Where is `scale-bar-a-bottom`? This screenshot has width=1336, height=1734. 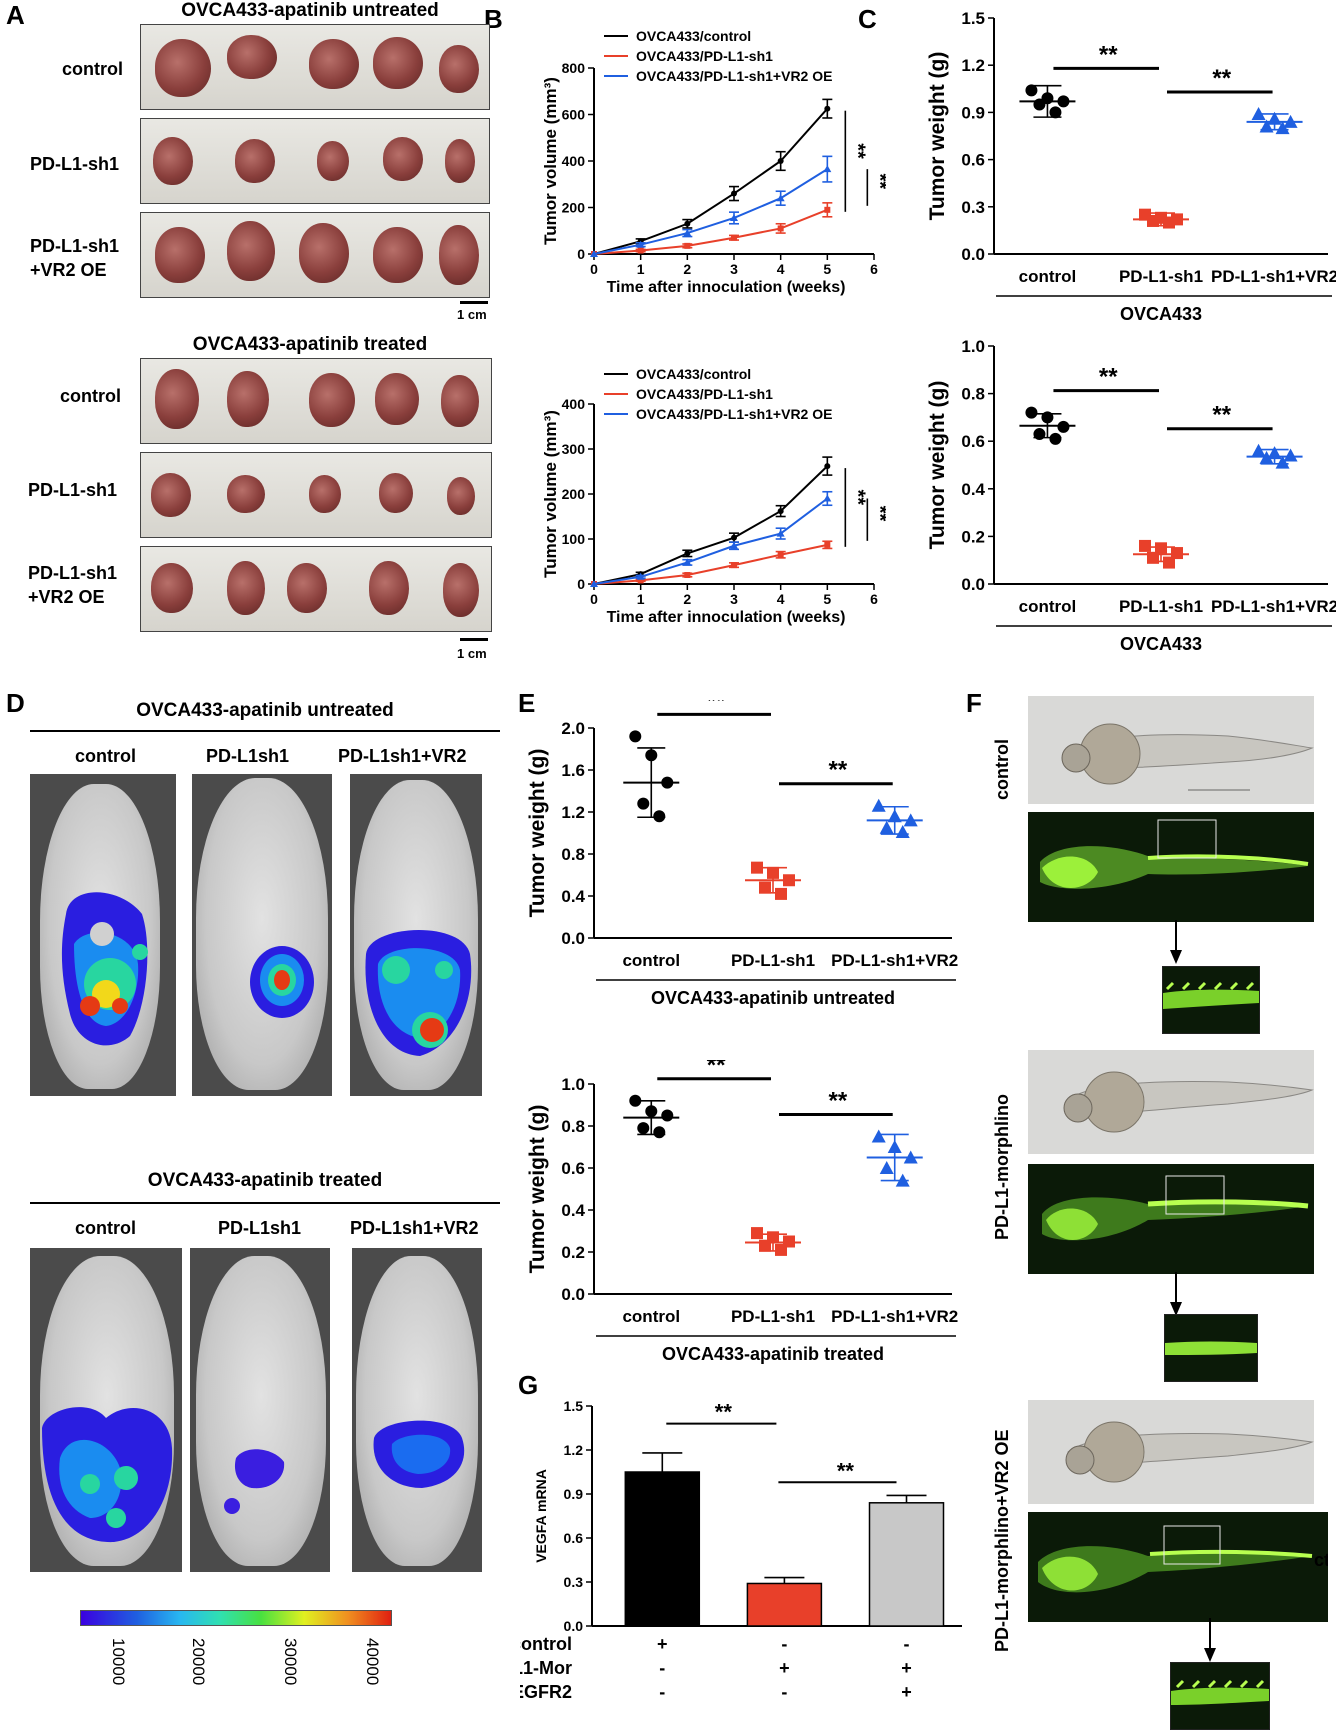 scale-bar-a-bottom is located at coordinates (474, 639).